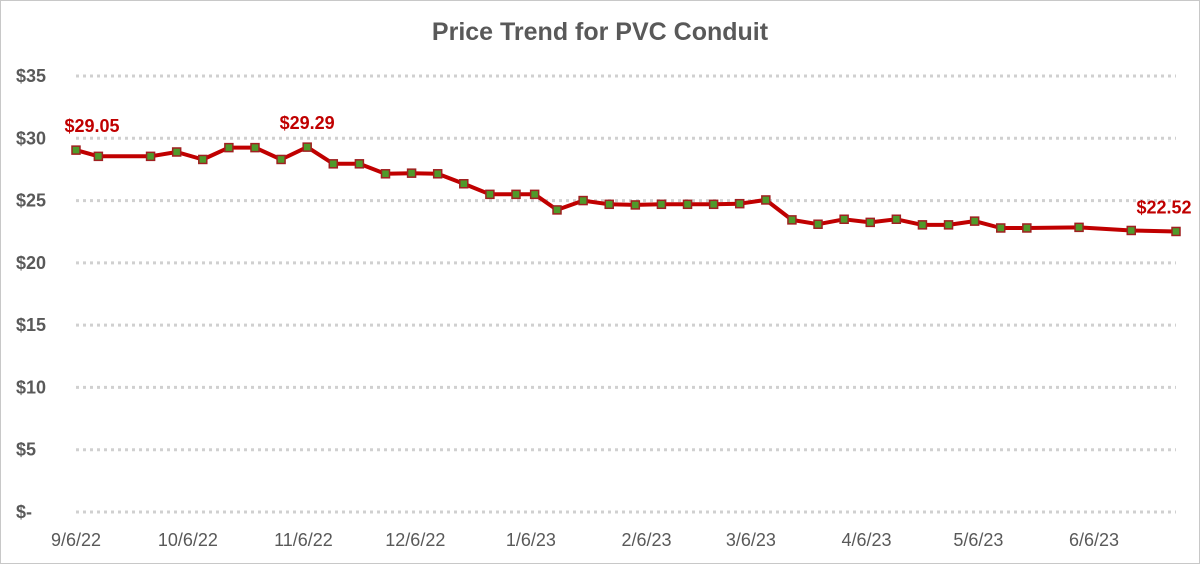 The height and width of the screenshot is (564, 1200). I want to click on data-label: $29.05, so click(91, 126).